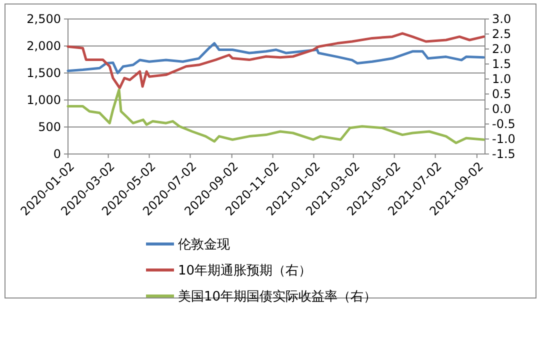 The width and height of the screenshot is (541, 344). I want to click on legend-label: 10年期通胀预期（右）, so click(245, 271).